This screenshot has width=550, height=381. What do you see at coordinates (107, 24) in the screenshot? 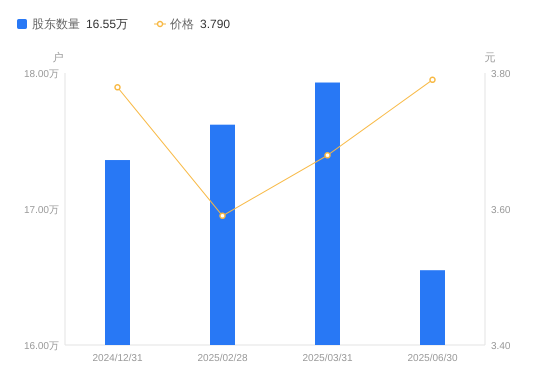
I see `text: 16.55万` at bounding box center [107, 24].